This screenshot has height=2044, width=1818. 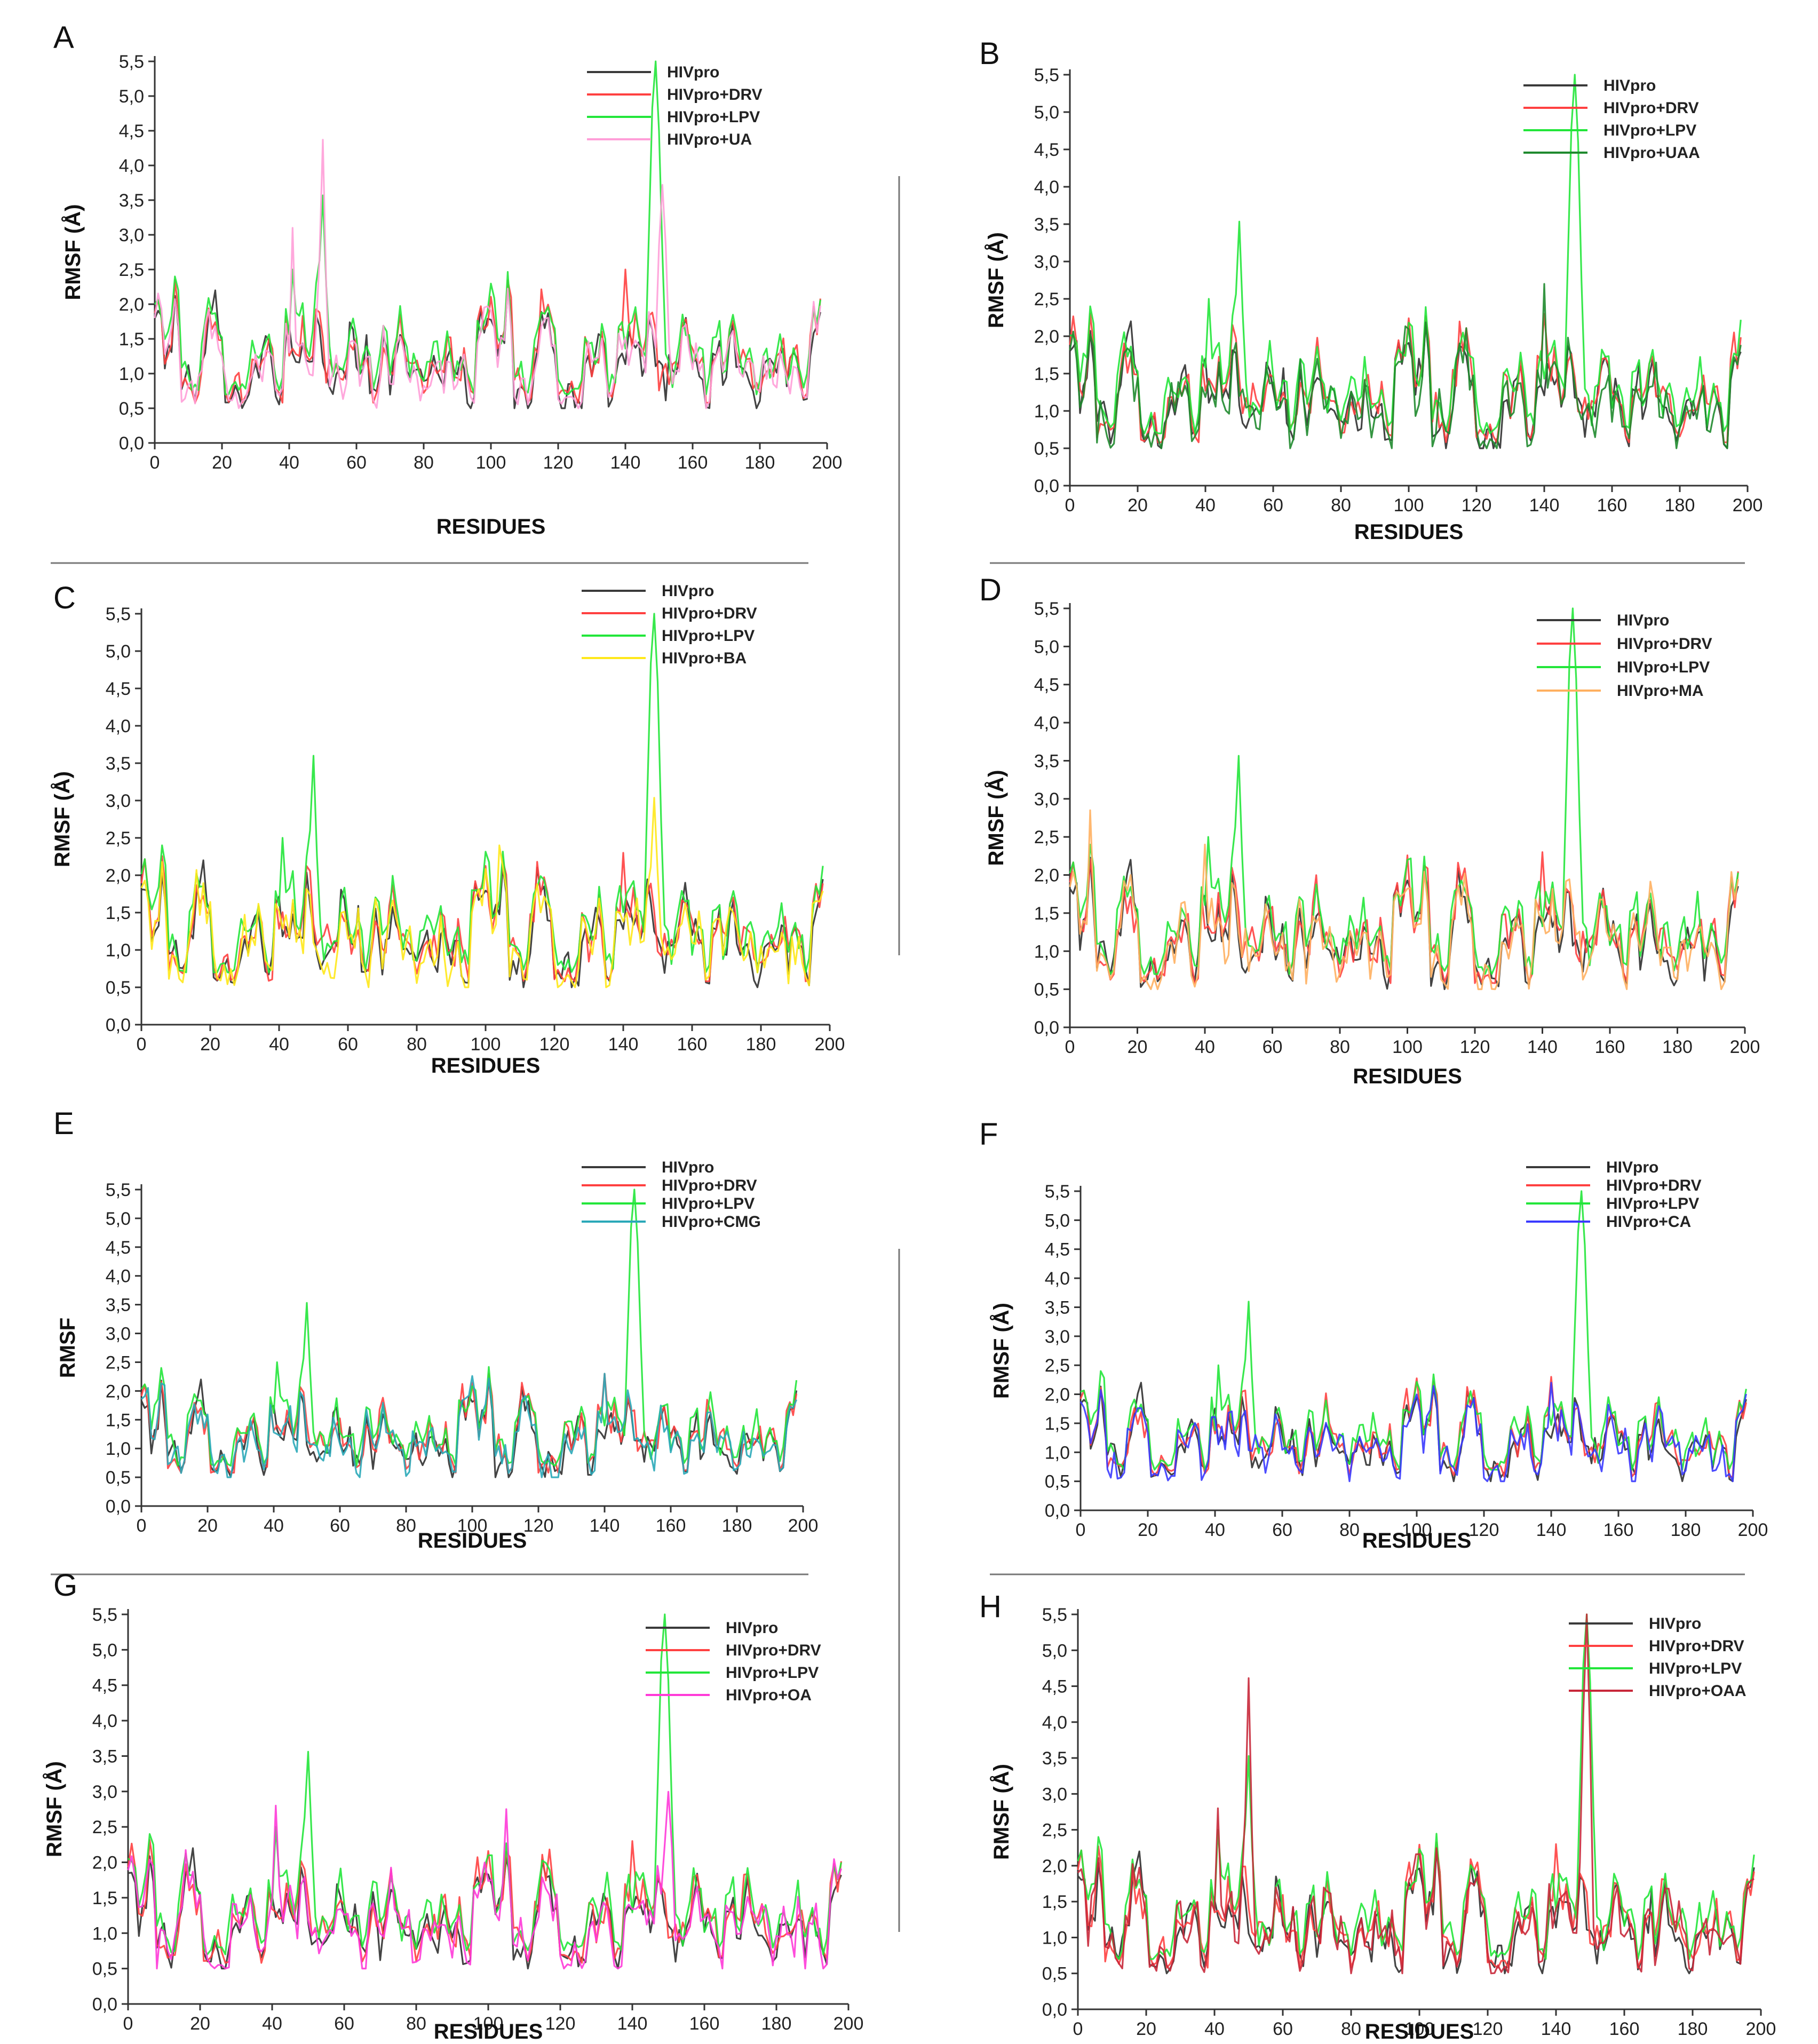 What do you see at coordinates (1416, 1787) in the screenshot?
I see `series-line-hivpro-lpv` at bounding box center [1416, 1787].